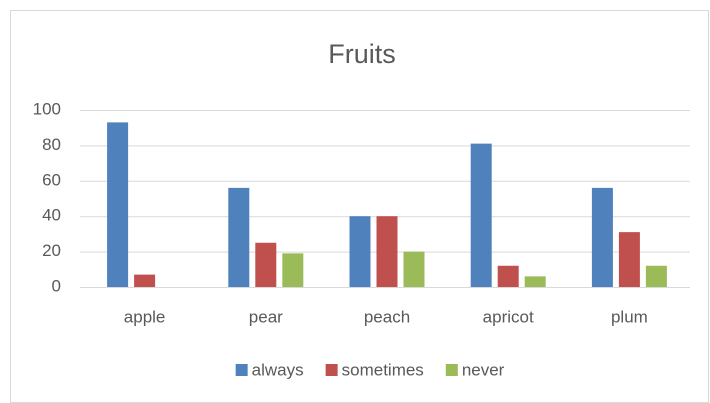  I want to click on legend-label: never, so click(483, 369).